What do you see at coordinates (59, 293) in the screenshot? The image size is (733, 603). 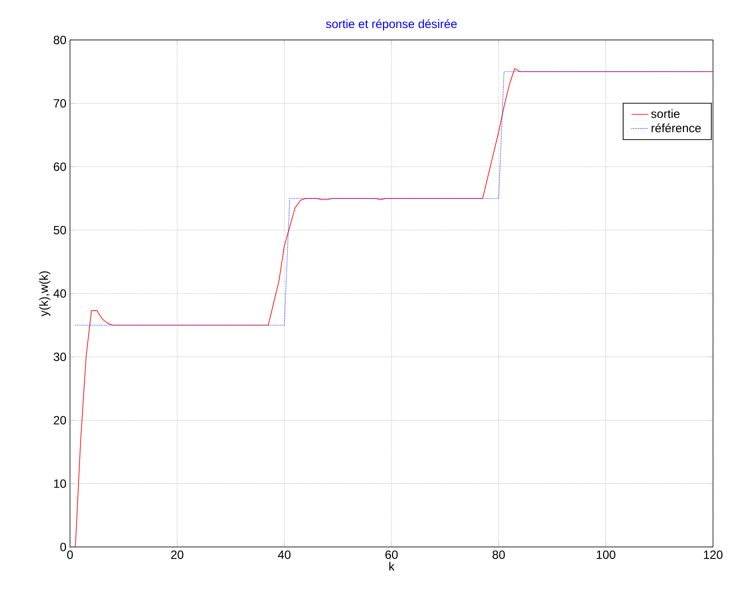 I see `y-tick-label: 40` at bounding box center [59, 293].